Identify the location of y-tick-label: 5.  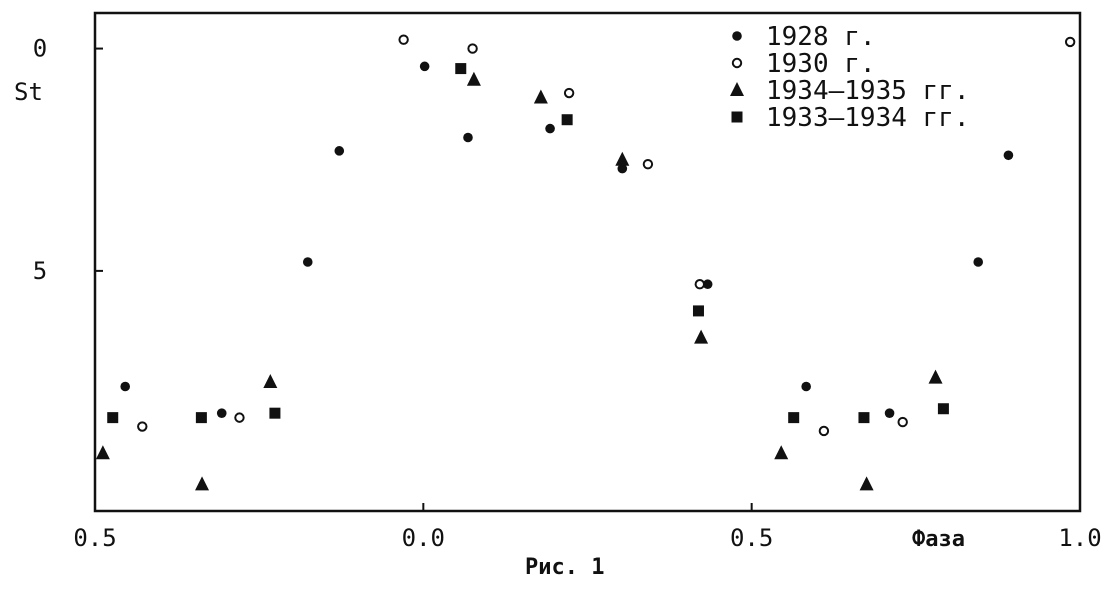
(40, 271).